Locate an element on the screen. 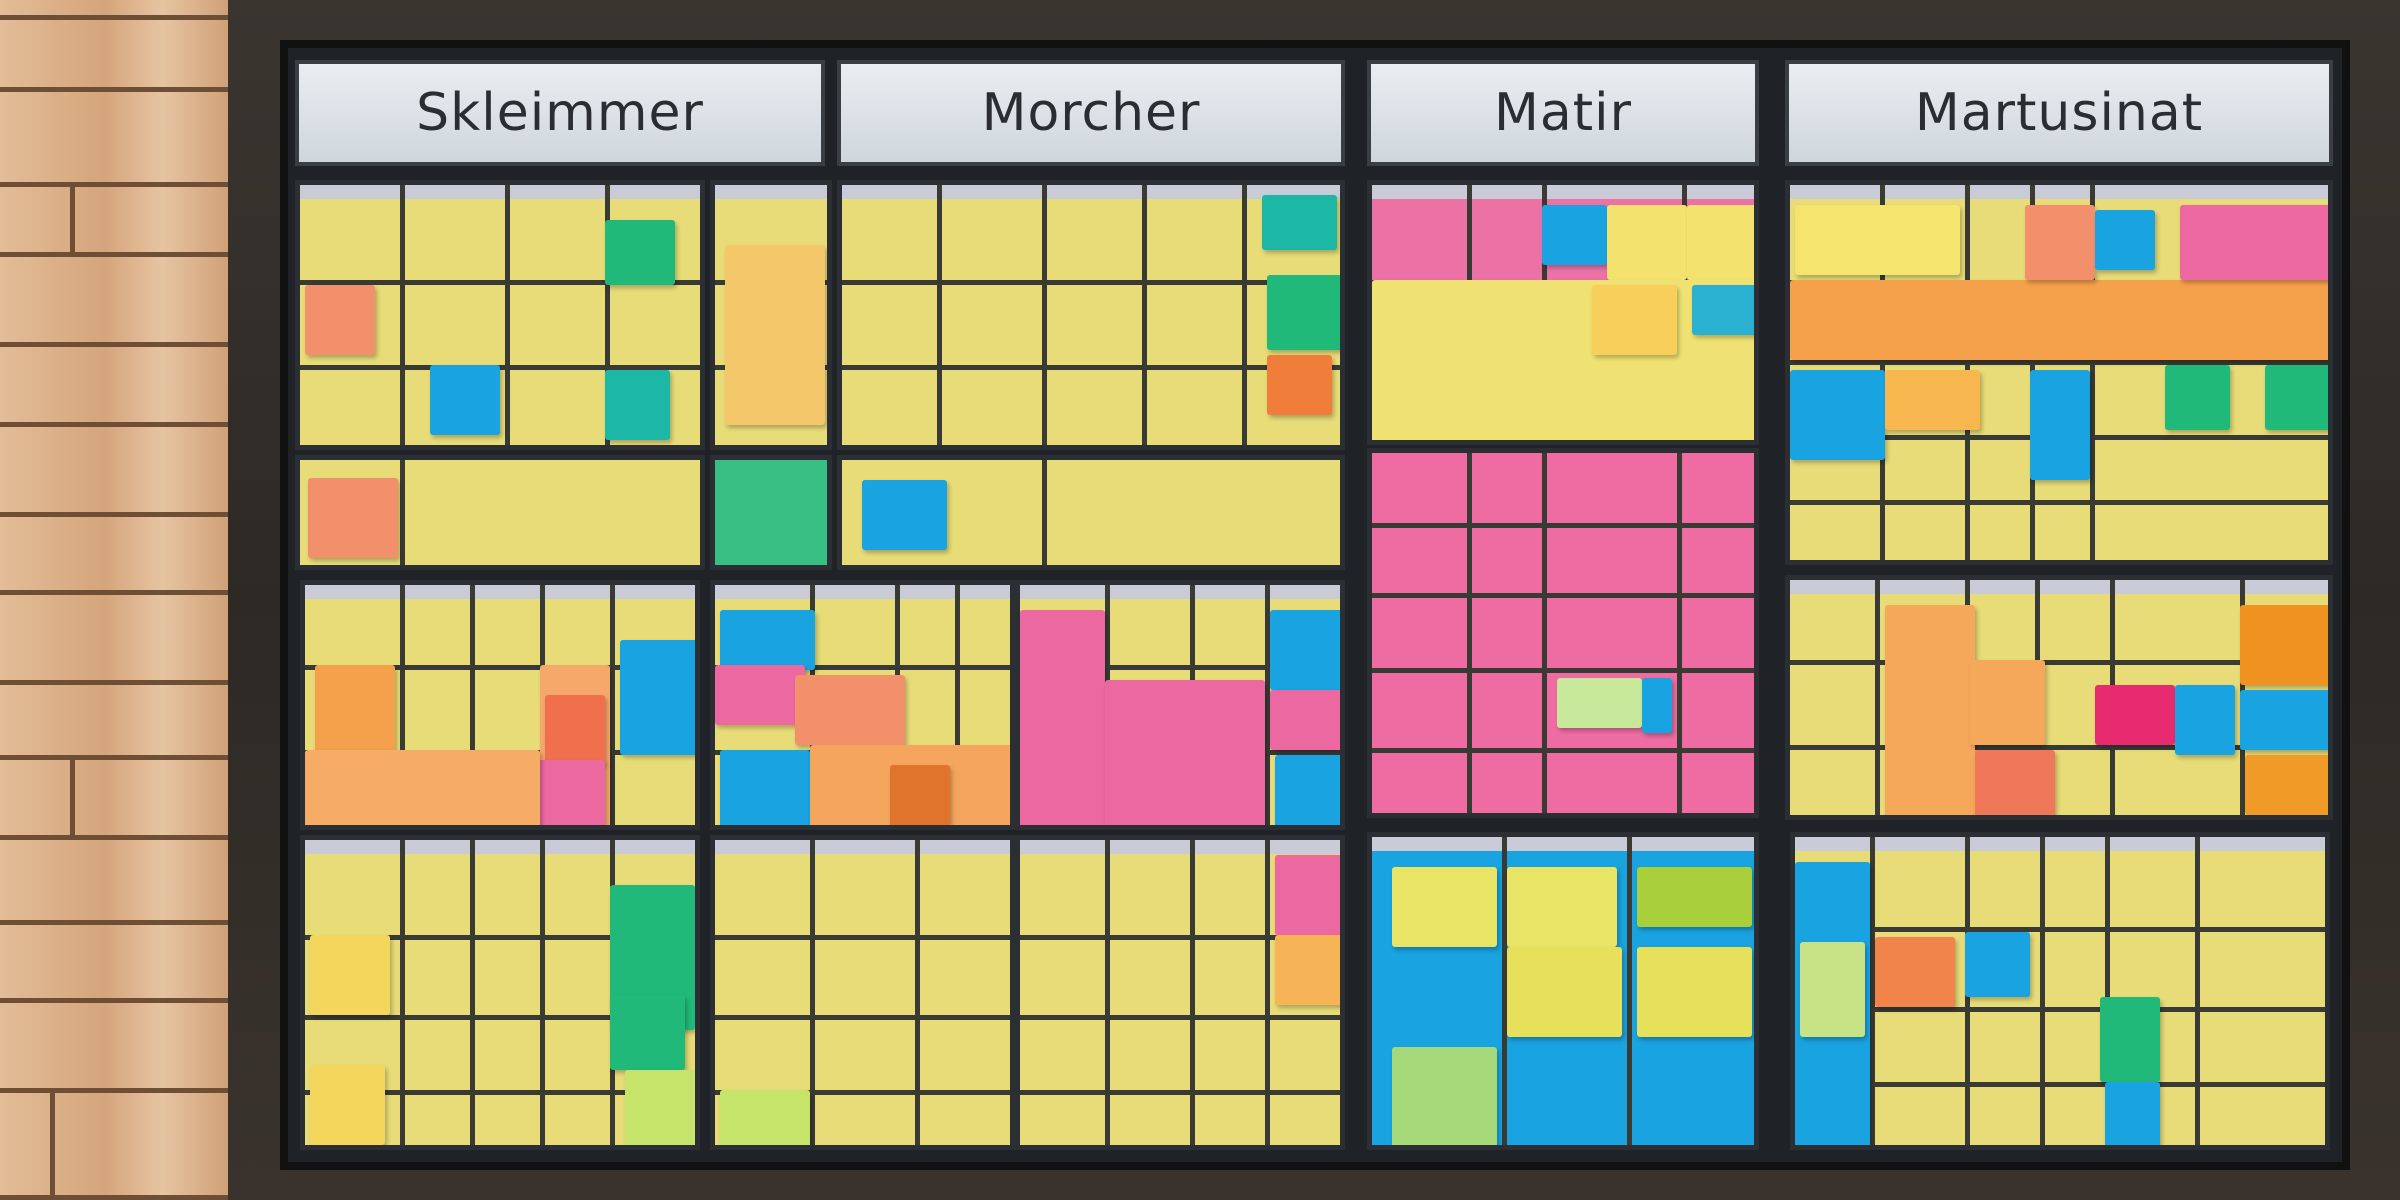  column-header-label: Martusinat is located at coordinates (2059, 113).